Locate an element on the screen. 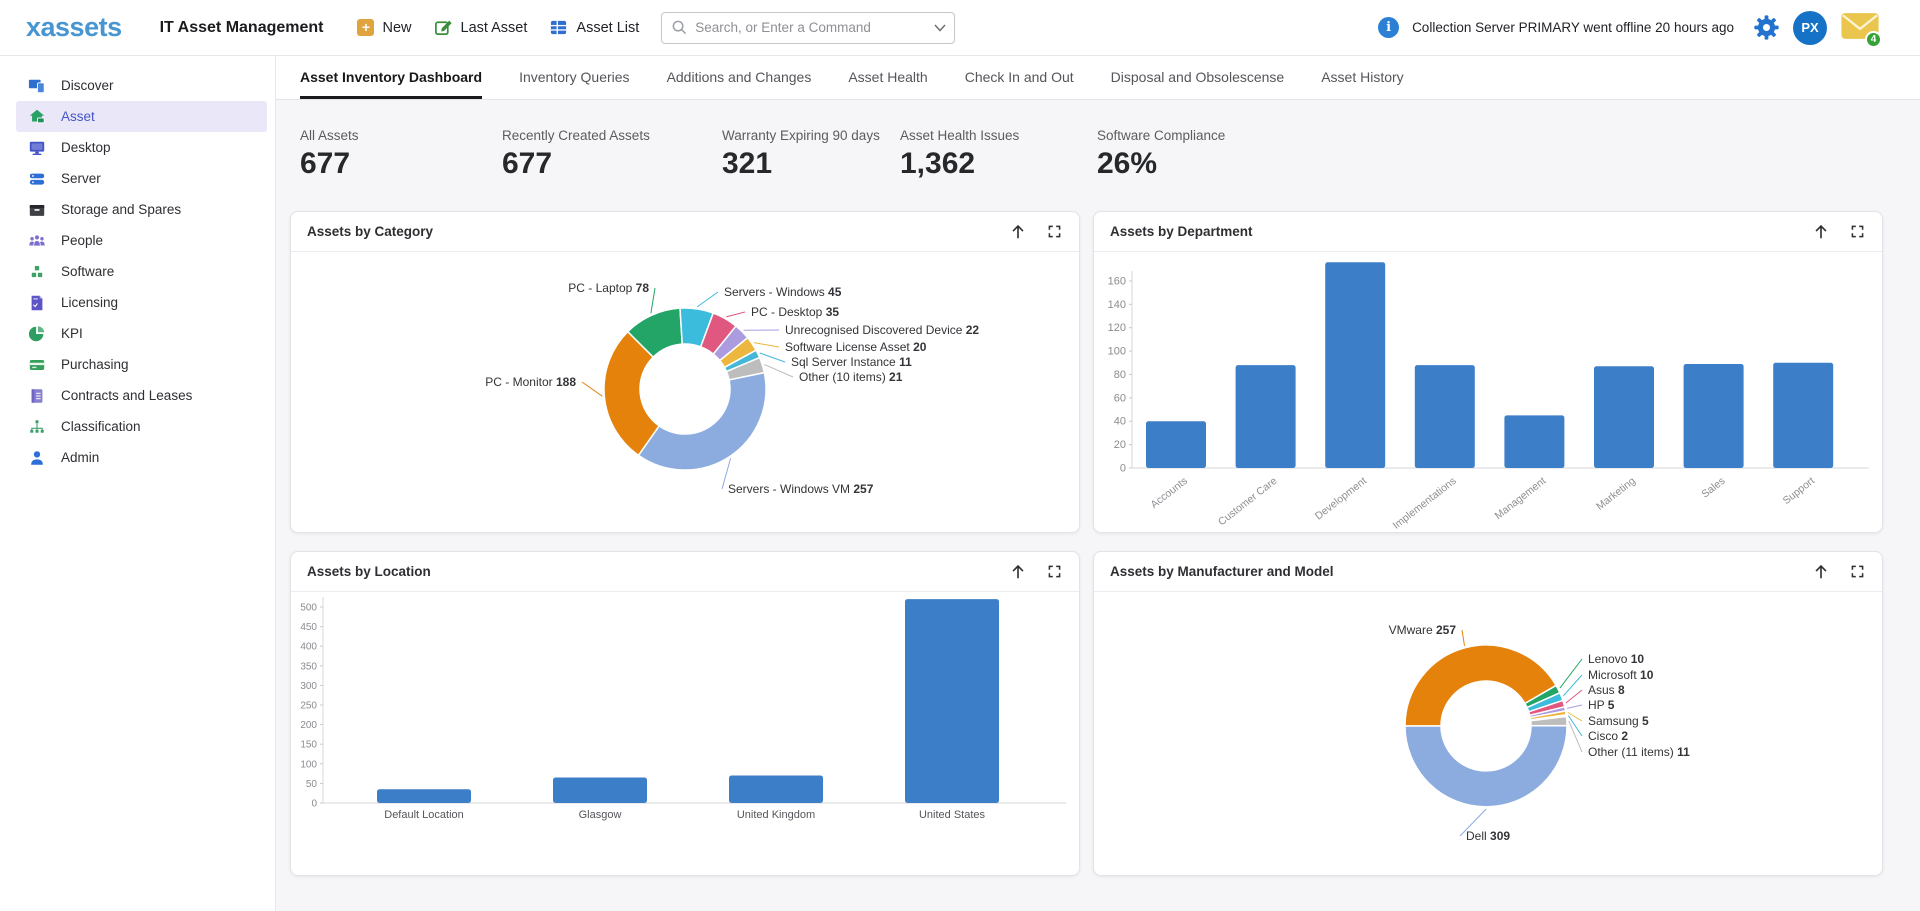 The image size is (1920, 911). mail-button: 4 is located at coordinates (1861, 29).